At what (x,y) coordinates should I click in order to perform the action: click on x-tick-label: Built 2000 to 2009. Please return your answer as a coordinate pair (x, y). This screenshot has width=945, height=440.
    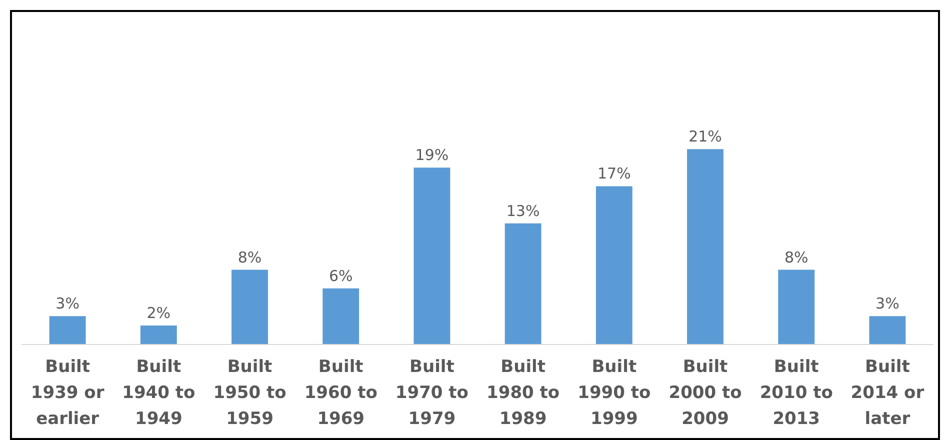
    Looking at the image, I should click on (705, 393).